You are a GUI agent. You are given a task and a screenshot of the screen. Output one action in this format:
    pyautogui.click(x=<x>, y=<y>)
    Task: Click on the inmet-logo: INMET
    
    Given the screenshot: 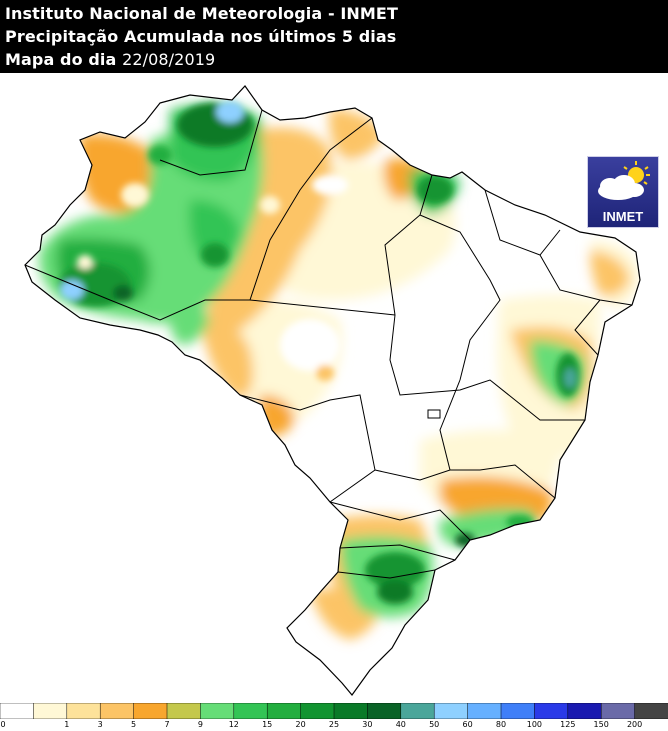 What is the action you would take?
    pyautogui.click(x=623, y=192)
    